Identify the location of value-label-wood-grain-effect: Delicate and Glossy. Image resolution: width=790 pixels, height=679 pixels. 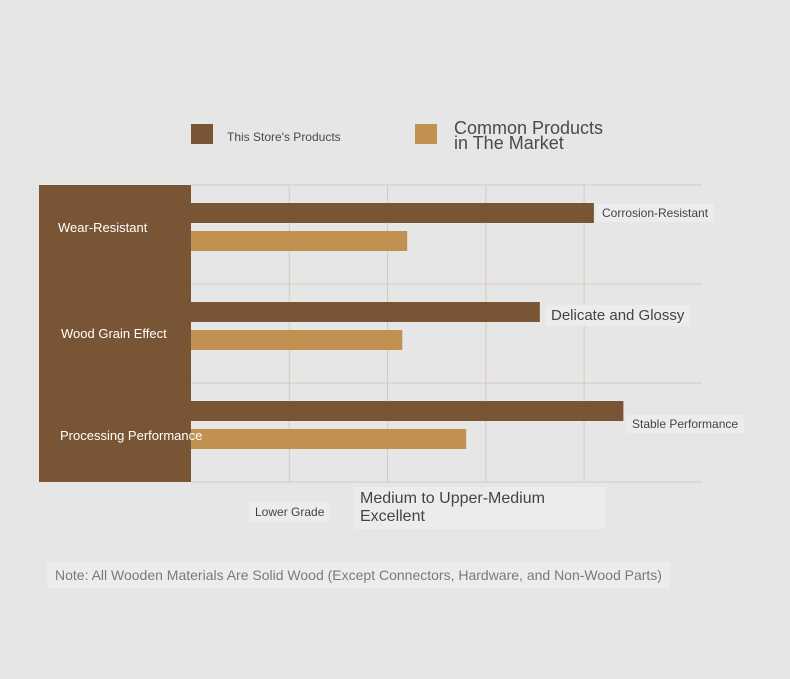
(618, 315).